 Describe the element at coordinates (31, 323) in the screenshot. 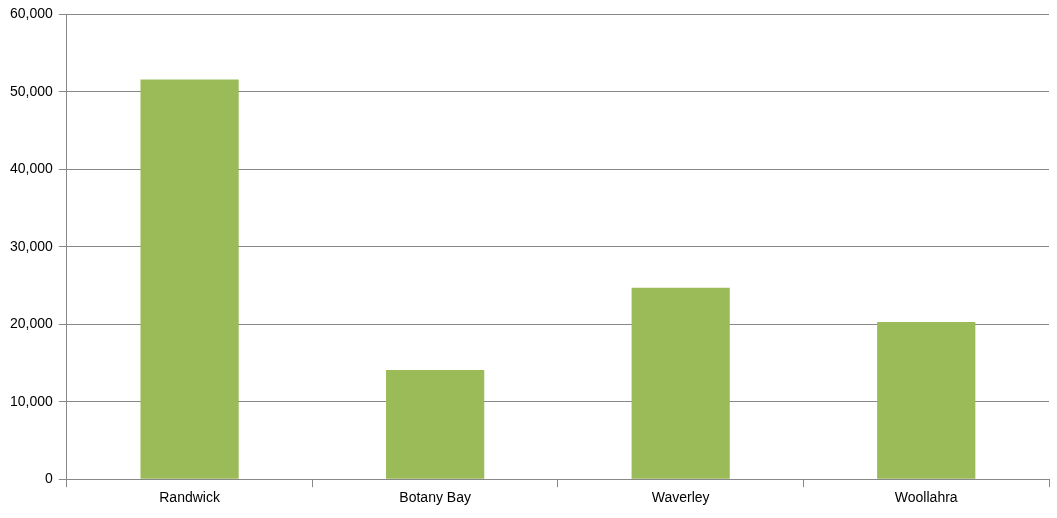

I see `y-tick-label: 20,000` at that location.